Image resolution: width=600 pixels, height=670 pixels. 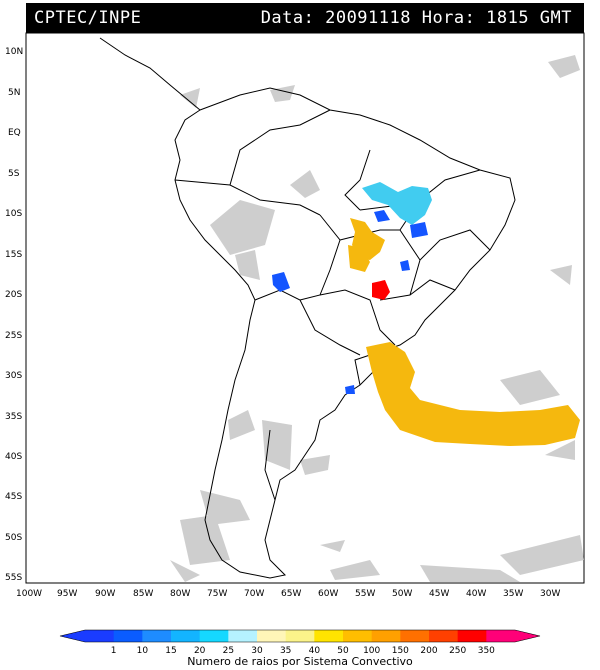 What do you see at coordinates (13, 376) in the screenshot?
I see `lat-label: 30S` at bounding box center [13, 376].